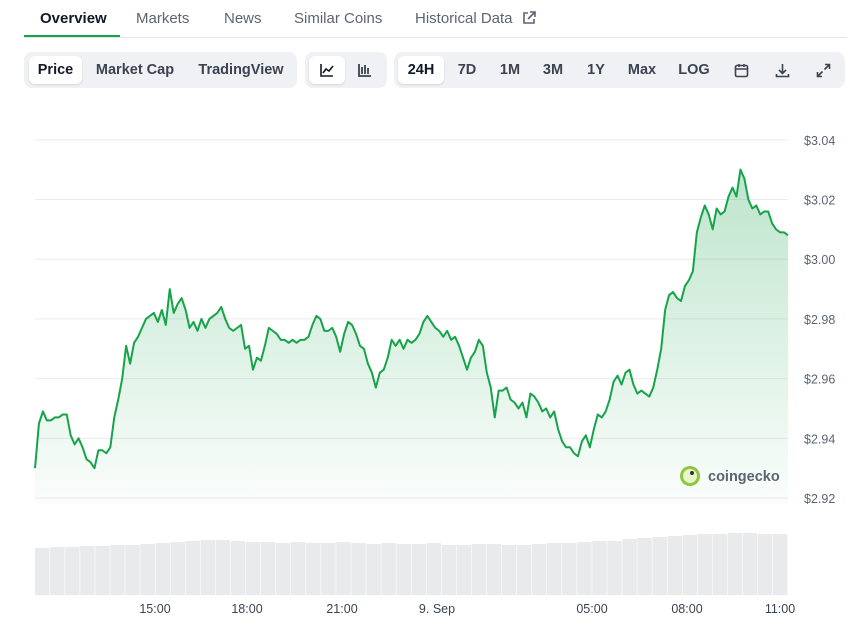 Image resolution: width=847 pixels, height=627 pixels. What do you see at coordinates (73, 18) in the screenshot?
I see `tab: Overview` at bounding box center [73, 18].